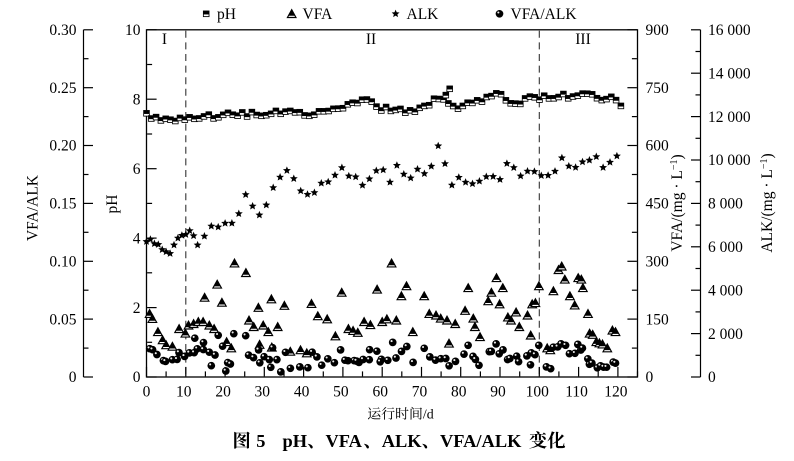  I want to click on svg-text: 4, so click(137, 238).